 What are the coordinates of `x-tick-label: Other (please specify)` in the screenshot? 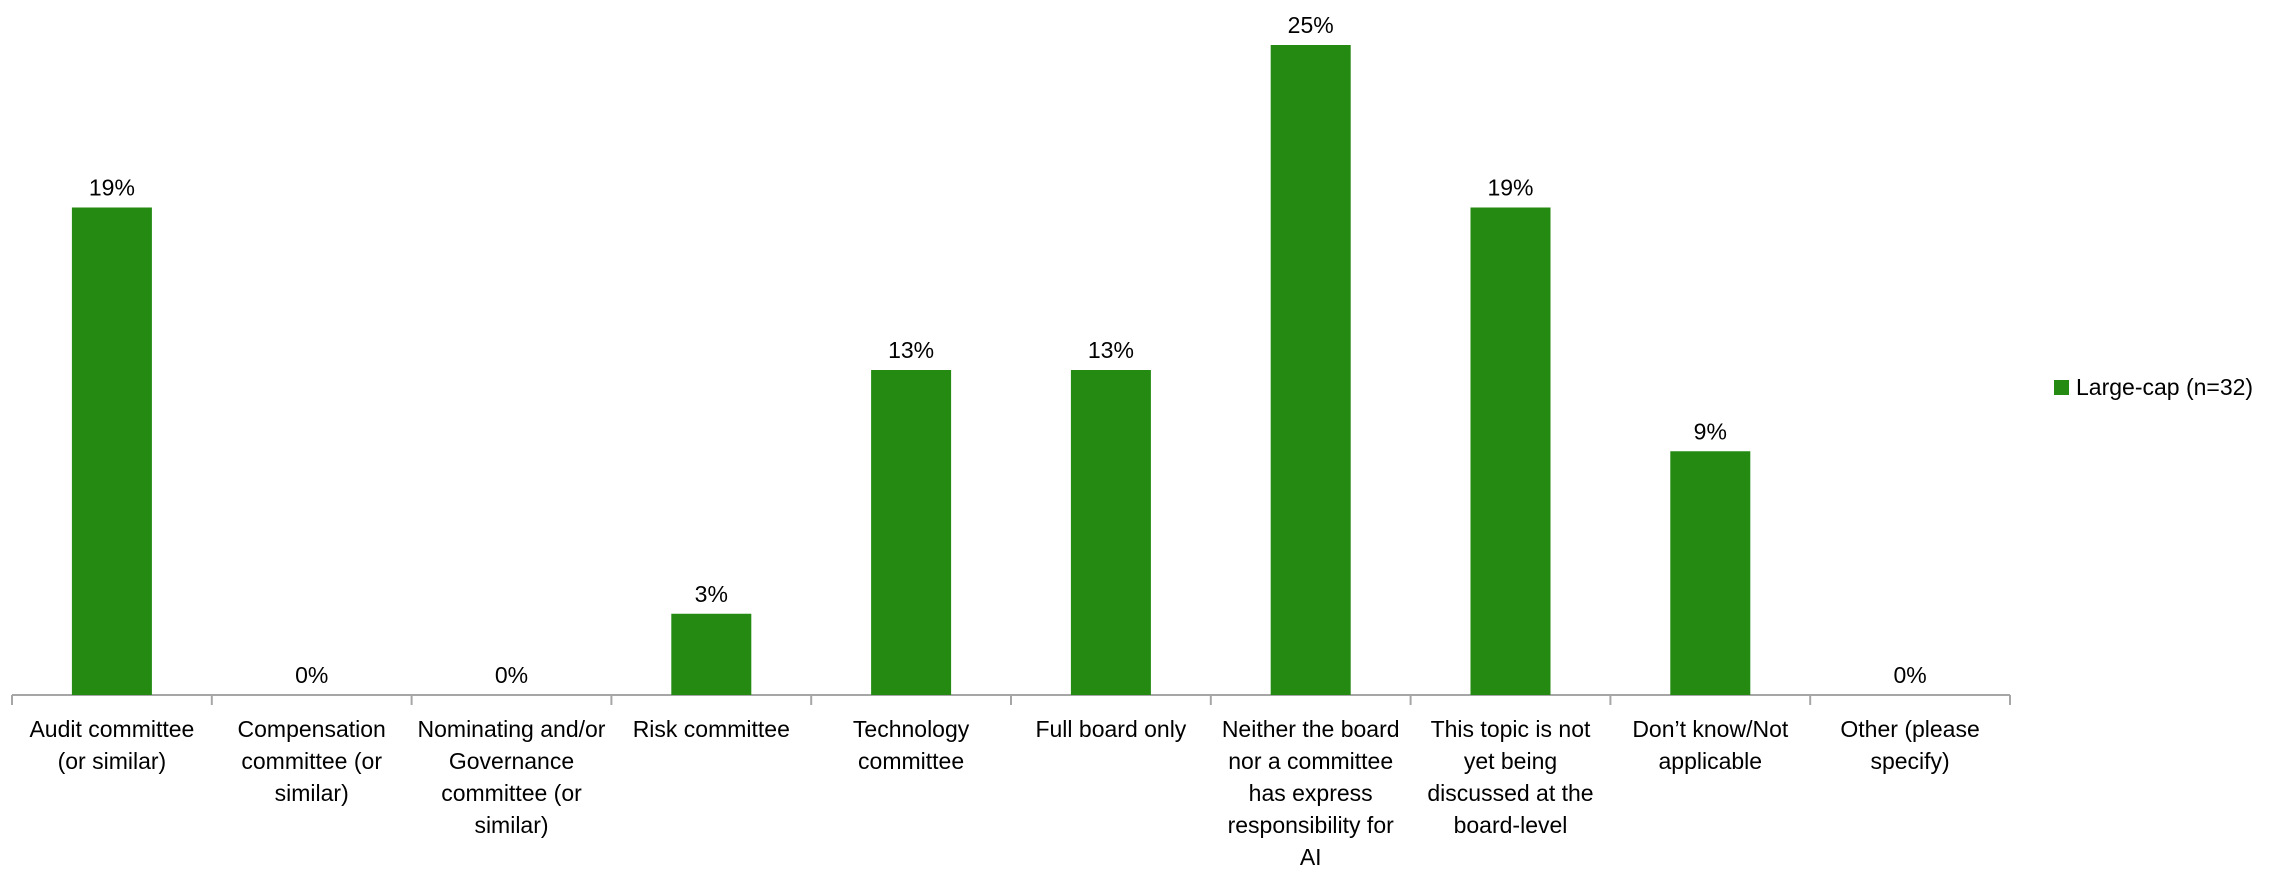 It's located at (1910, 745).